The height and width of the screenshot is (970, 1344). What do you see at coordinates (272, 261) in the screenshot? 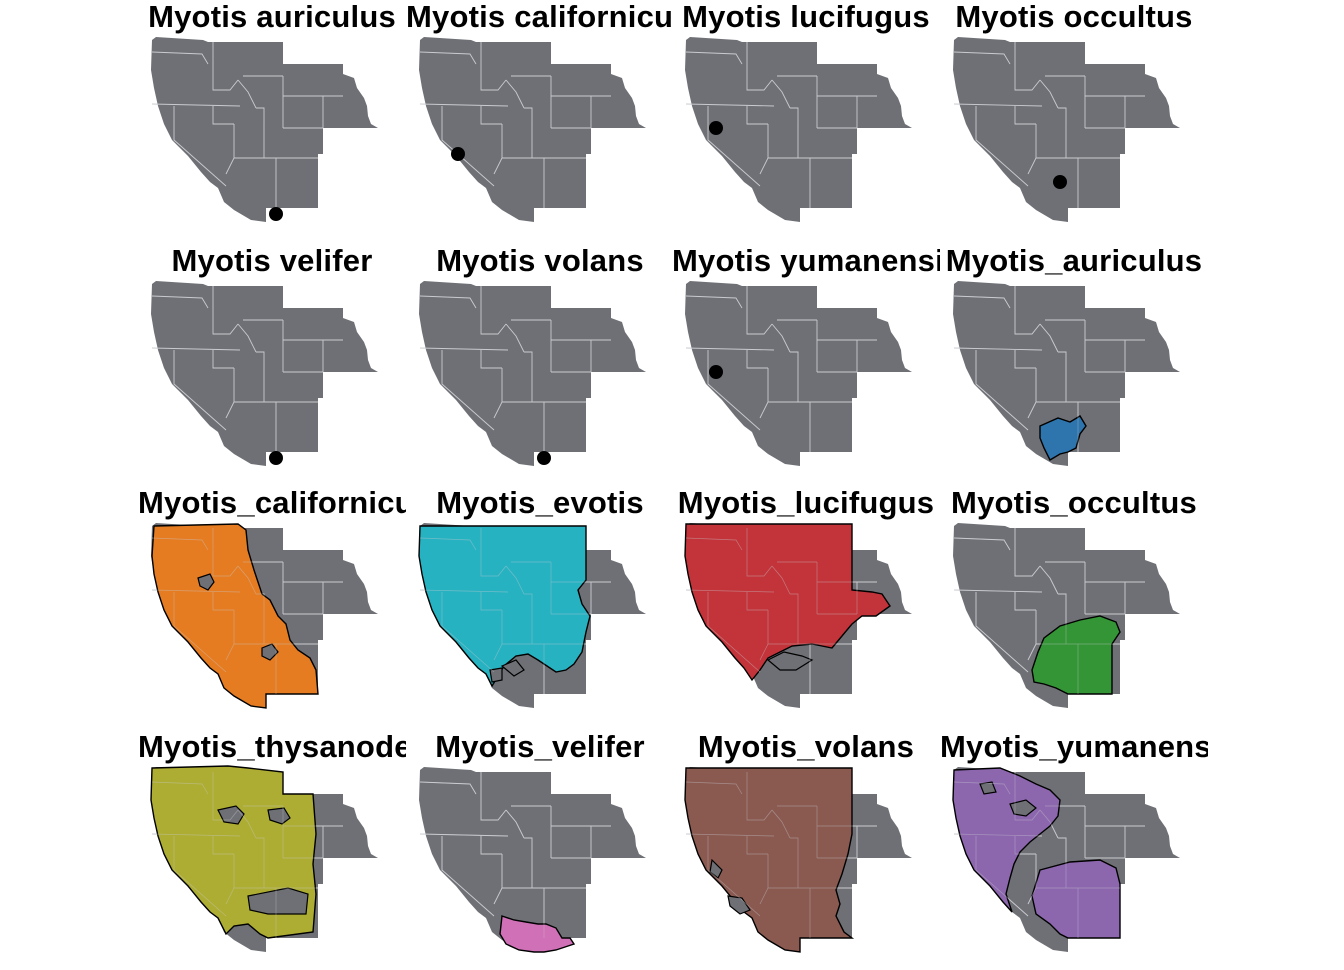
I see `panel-title: Myotis velifer` at bounding box center [272, 261].